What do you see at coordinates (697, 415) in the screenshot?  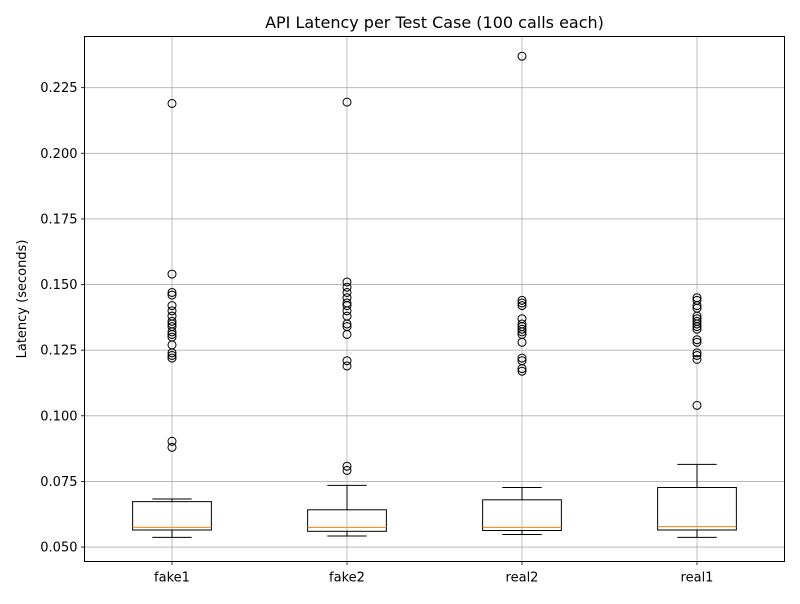 I see `box-group-real1` at bounding box center [697, 415].